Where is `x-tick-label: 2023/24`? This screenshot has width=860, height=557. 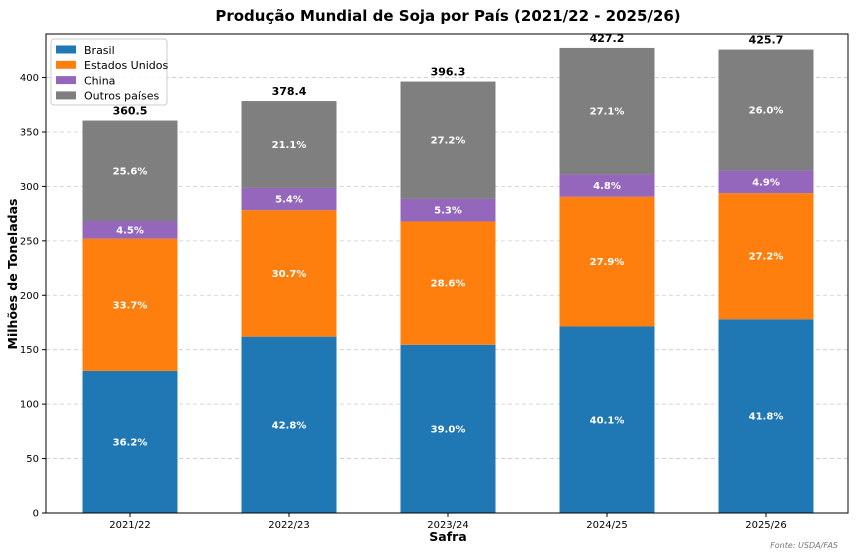 x-tick-label: 2023/24 is located at coordinates (448, 525).